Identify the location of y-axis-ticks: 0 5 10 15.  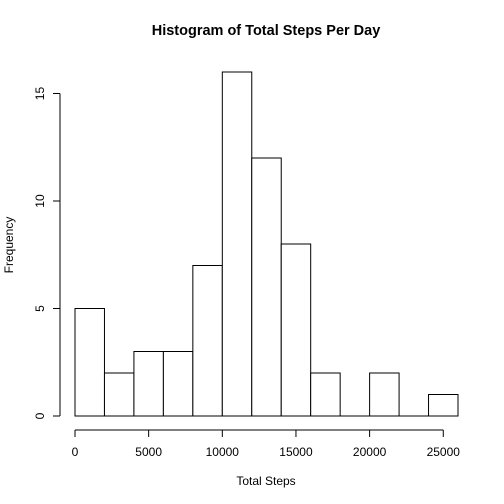
(46, 253).